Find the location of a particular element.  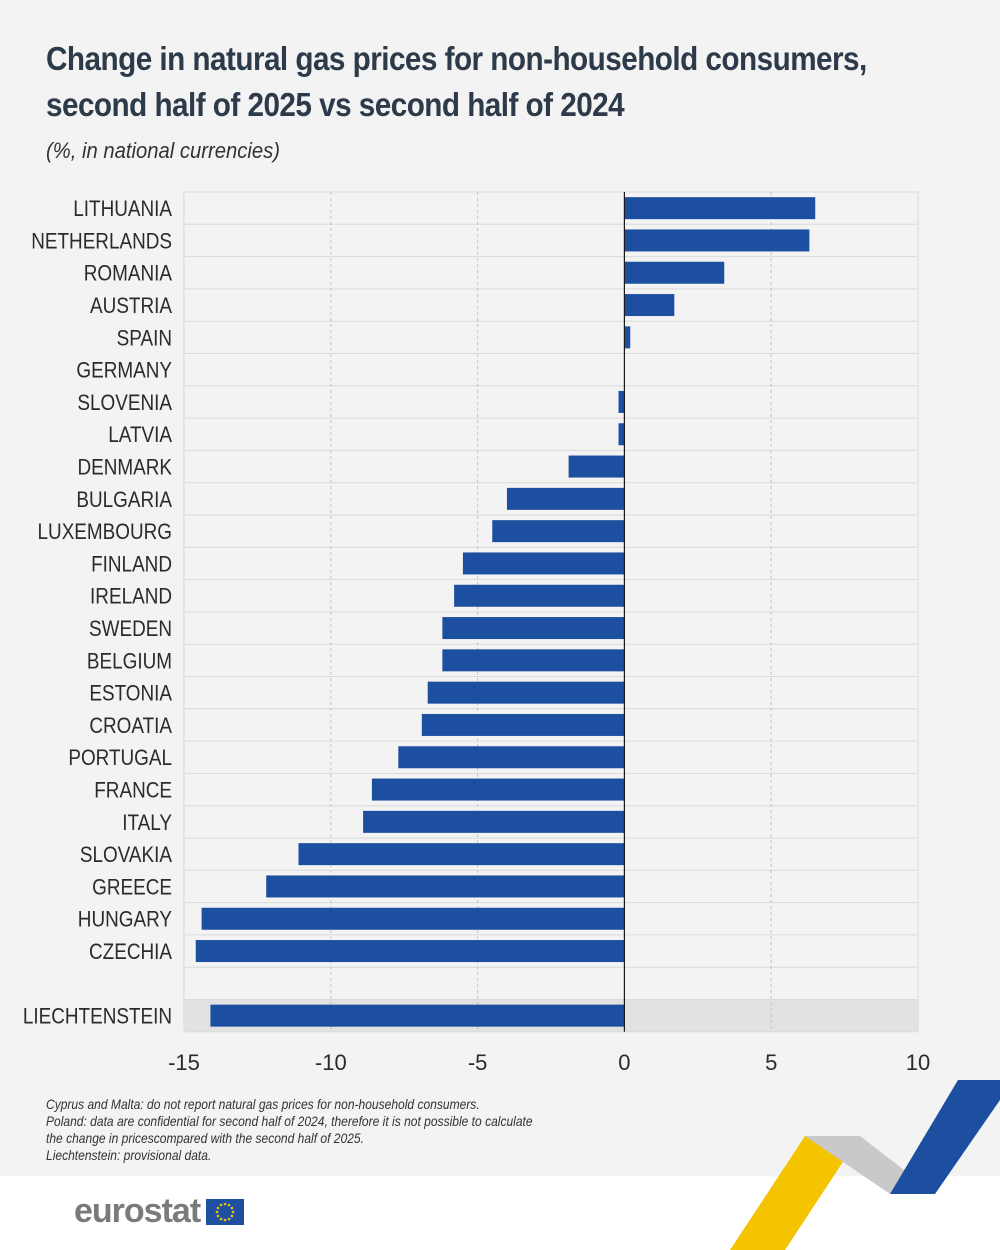

category-label-liechtenstein: LIECHTENSTEIN is located at coordinates (97, 1016).